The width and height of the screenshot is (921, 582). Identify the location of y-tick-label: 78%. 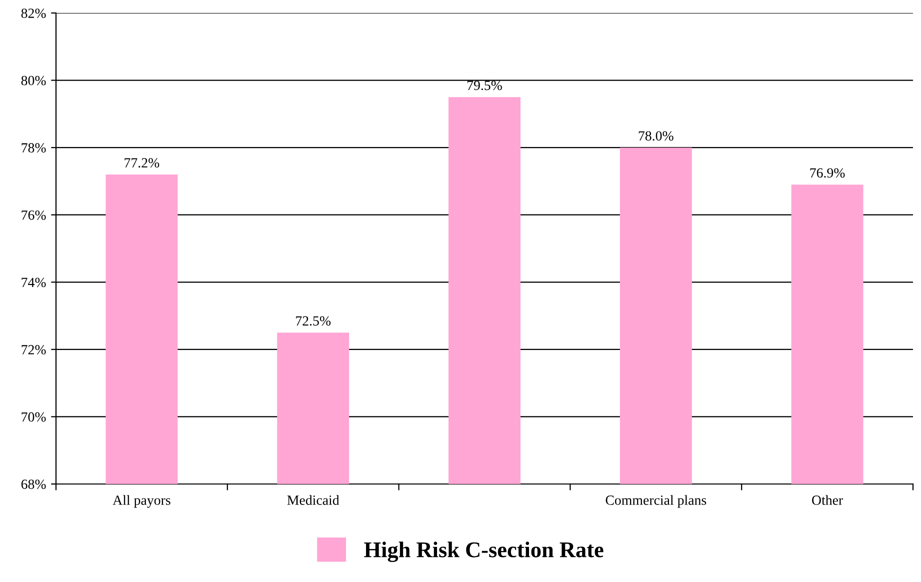
(34, 148).